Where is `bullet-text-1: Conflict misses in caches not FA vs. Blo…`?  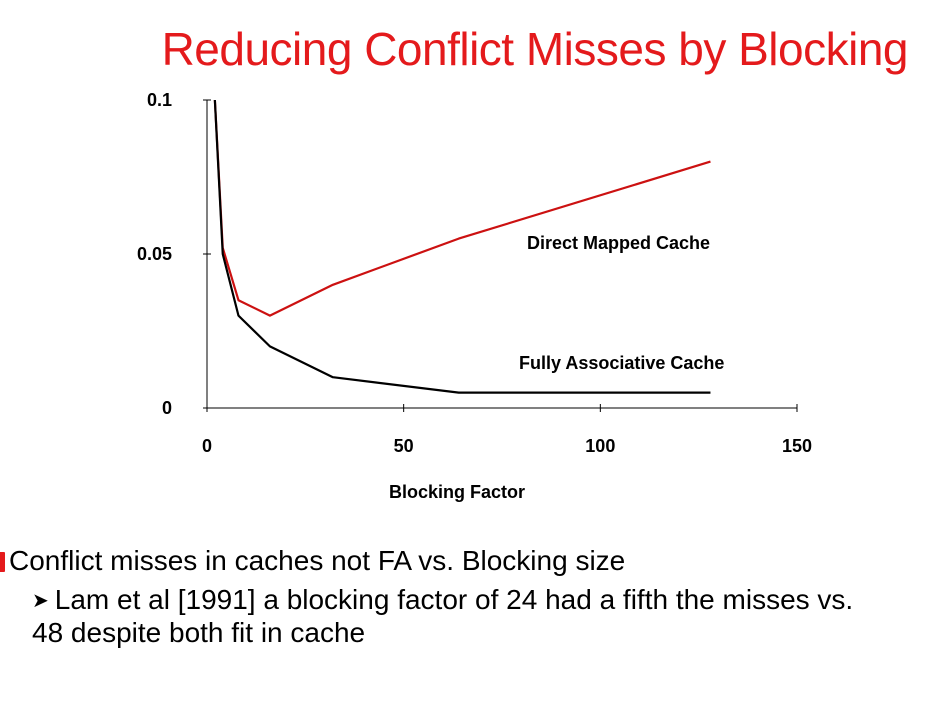
bullet-text-1: Conflict misses in caches not FA vs. Blo… is located at coordinates (317, 560).